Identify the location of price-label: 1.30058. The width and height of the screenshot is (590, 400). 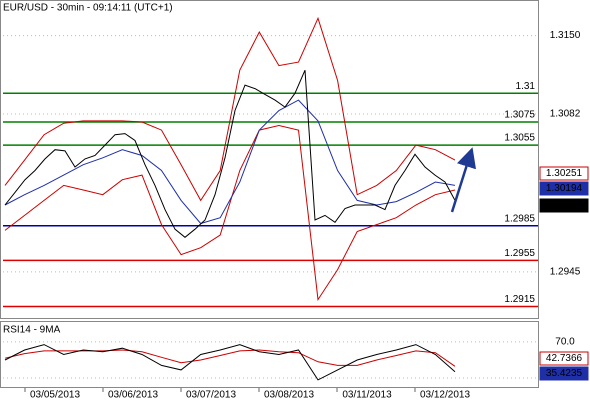
(564, 205).